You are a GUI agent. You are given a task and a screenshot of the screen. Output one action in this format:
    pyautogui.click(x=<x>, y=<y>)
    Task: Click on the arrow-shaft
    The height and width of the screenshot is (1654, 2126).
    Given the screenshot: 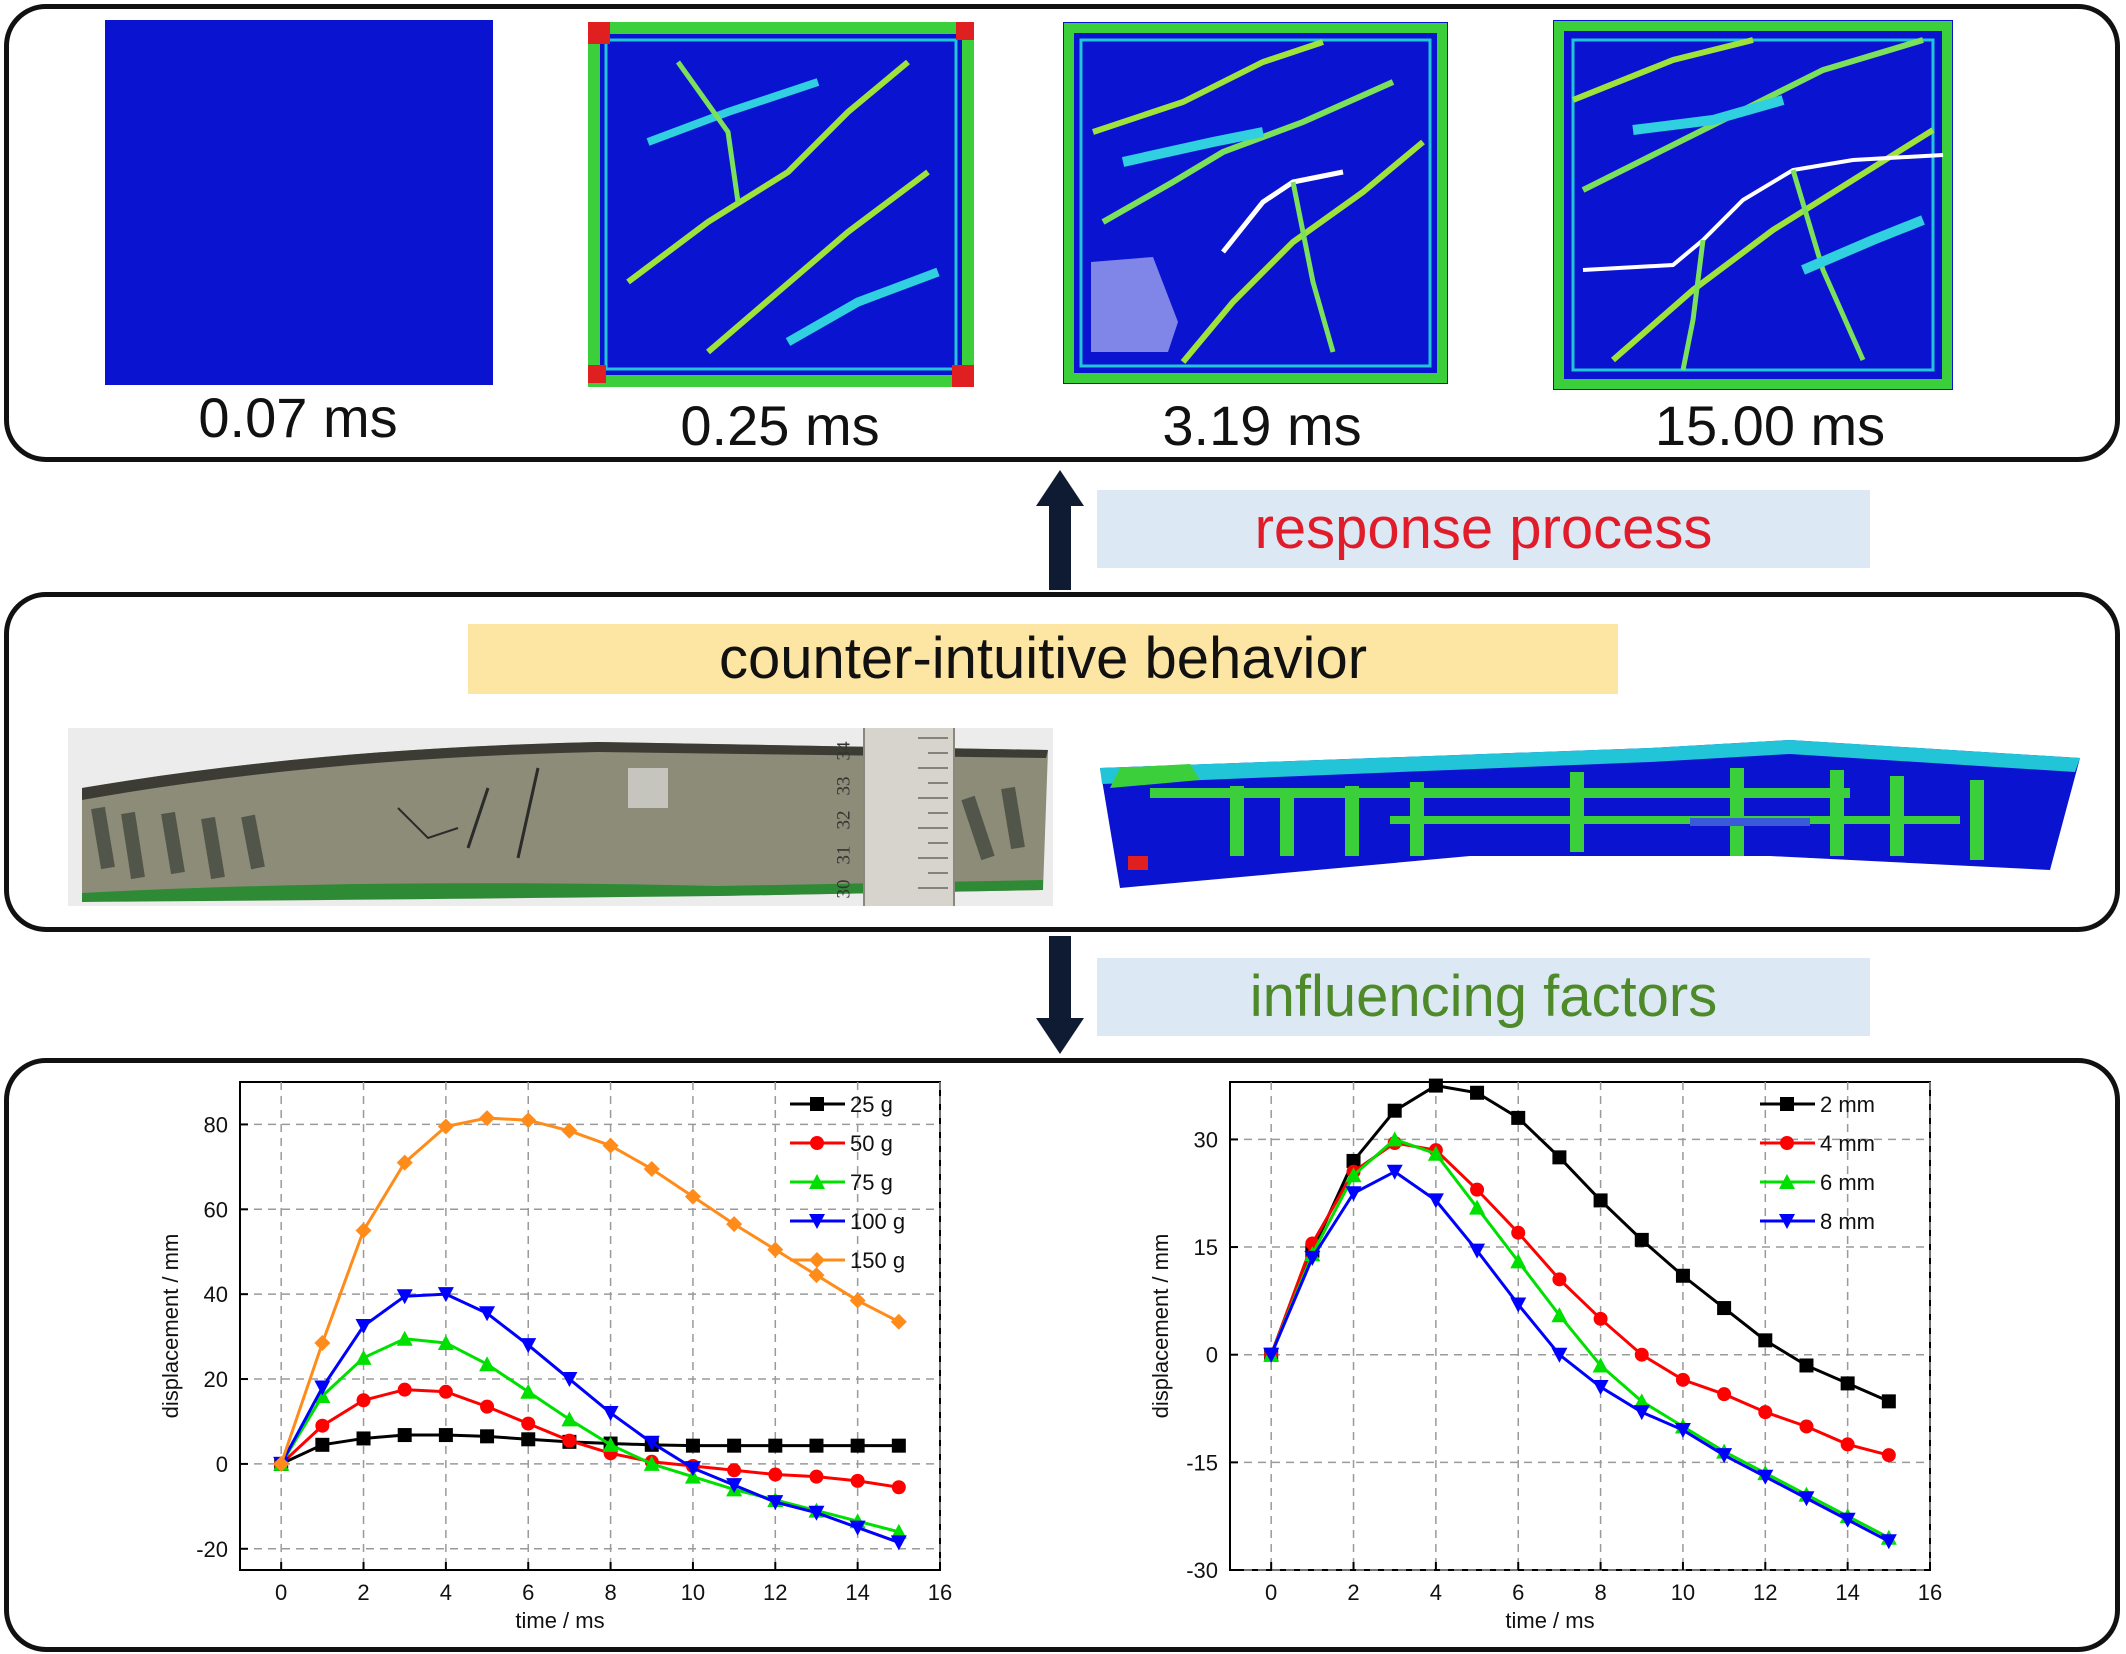 What is the action you would take?
    pyautogui.click(x=1060, y=545)
    